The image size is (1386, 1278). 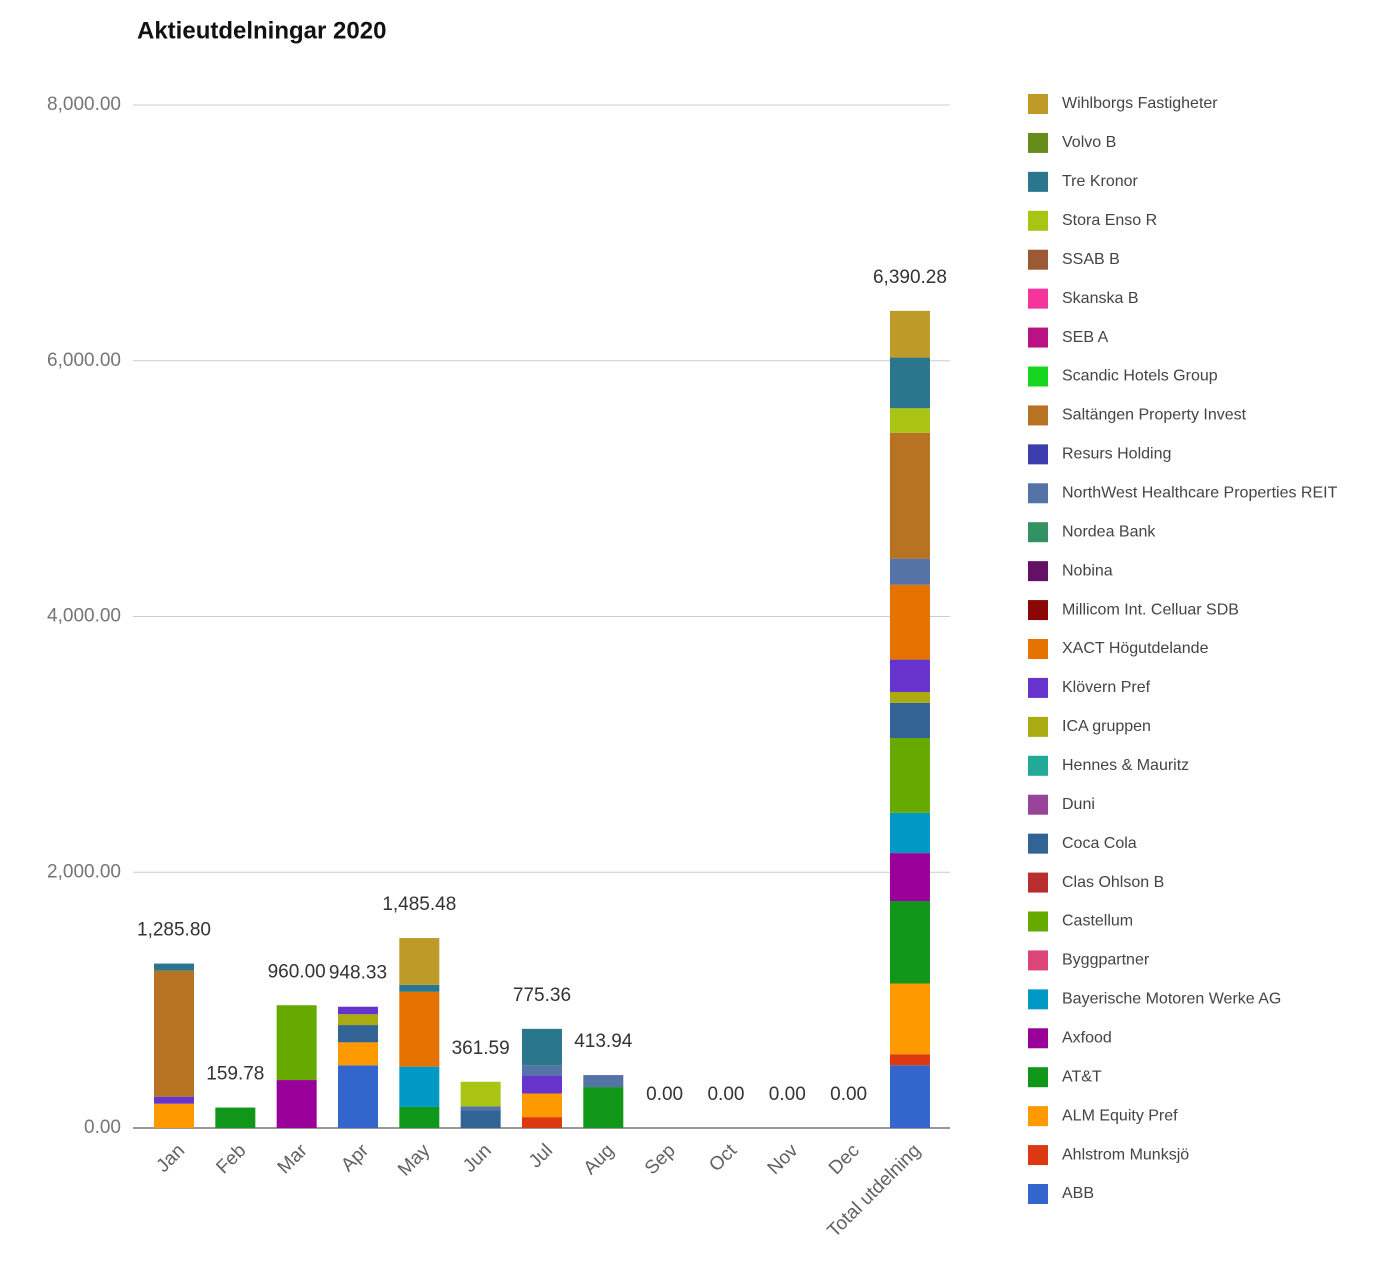 What do you see at coordinates (1106, 960) in the screenshot?
I see `legend-label: Byggpartner` at bounding box center [1106, 960].